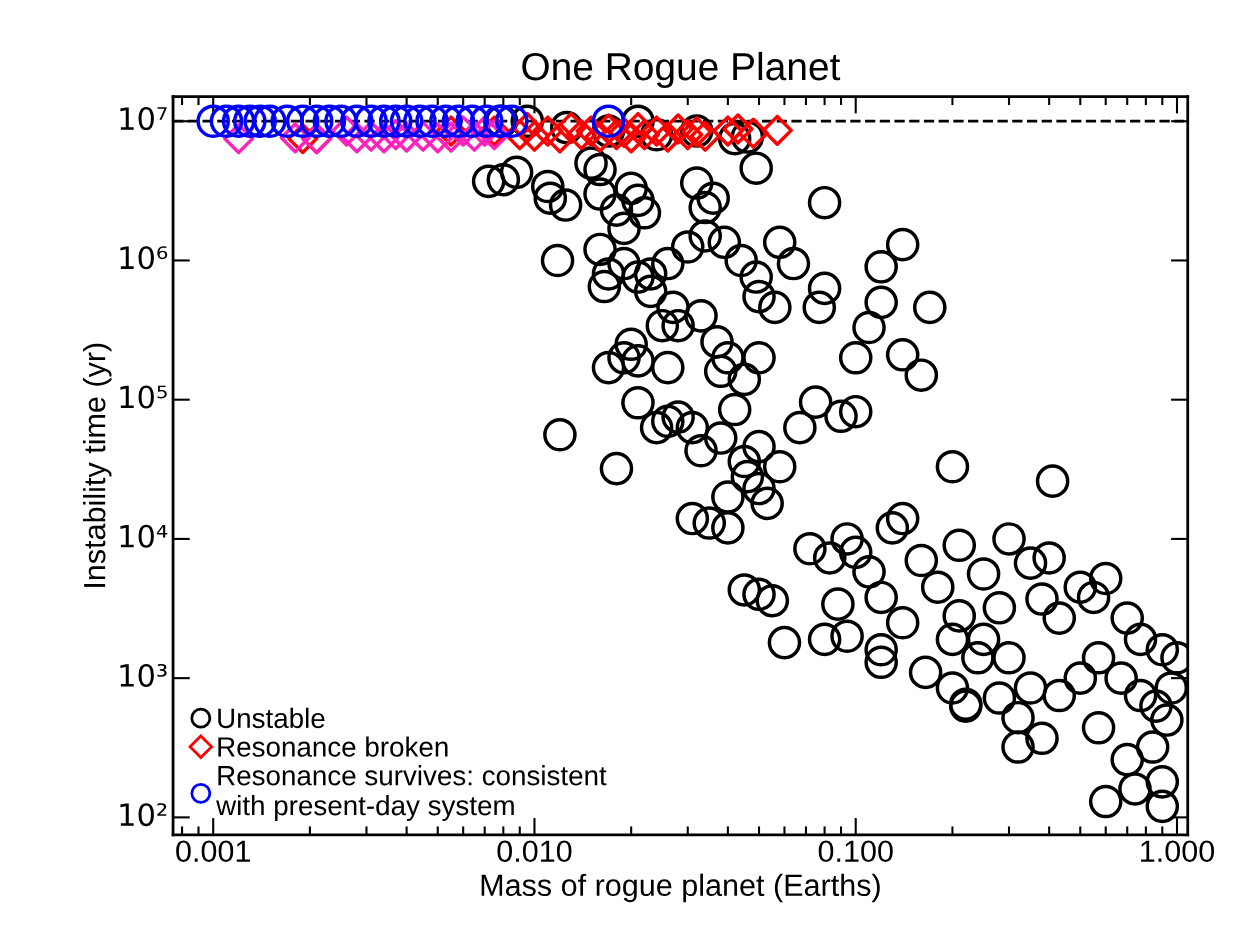 The width and height of the screenshot is (1245, 939). Describe the element at coordinates (143, 397) in the screenshot. I see `y-tick-label: 10⁵` at that location.